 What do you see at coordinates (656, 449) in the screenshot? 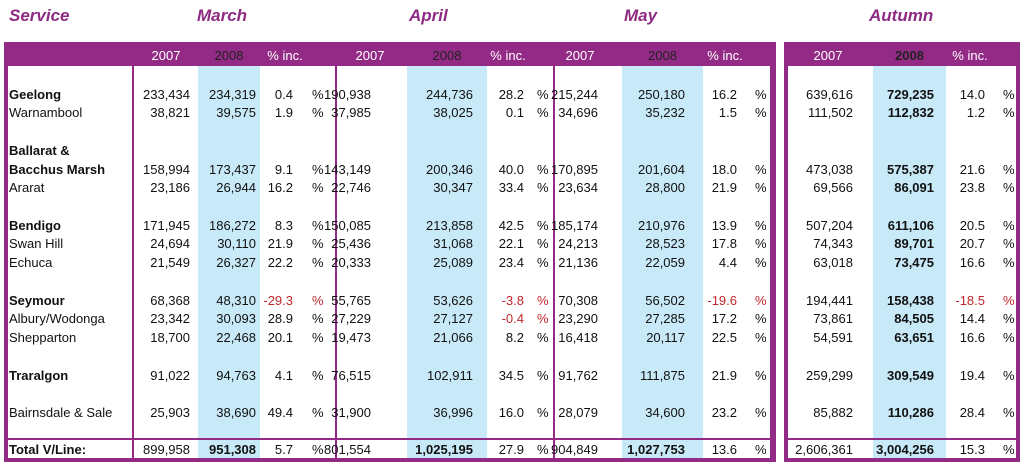
I see `may-2008-cell: 1,027,753` at bounding box center [656, 449].